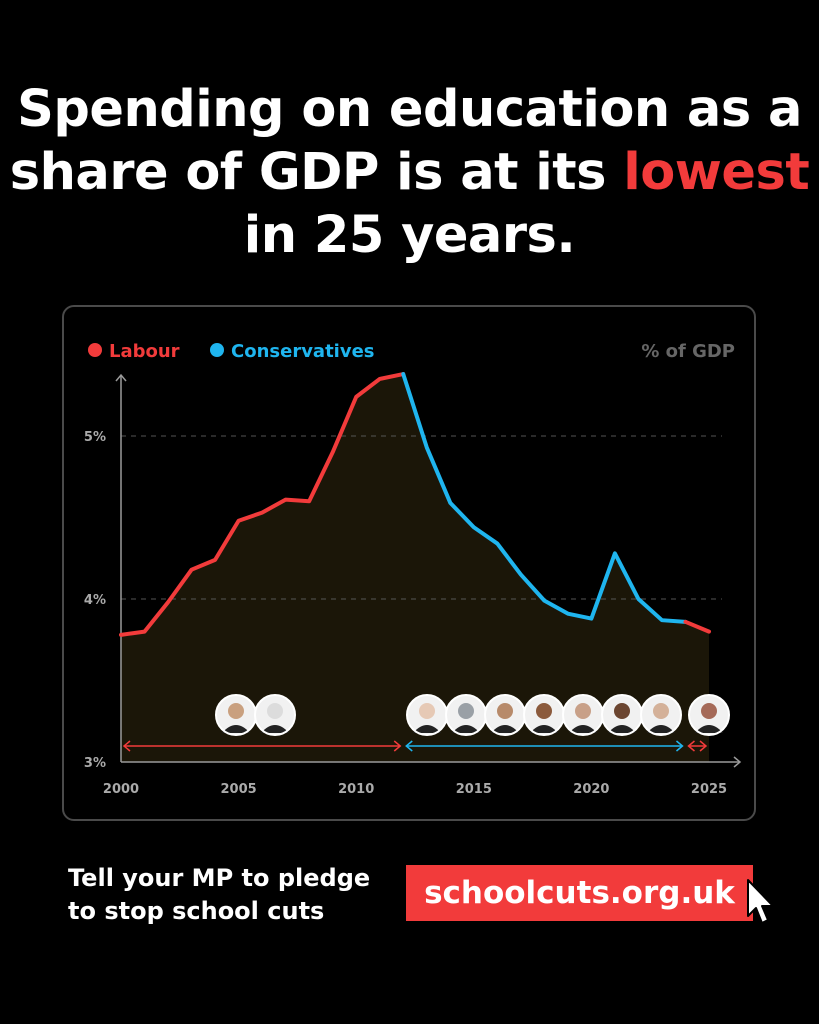 This screenshot has width=819, height=1024. Describe the element at coordinates (591, 789) in the screenshot. I see `x-tick-label: 2020` at that location.